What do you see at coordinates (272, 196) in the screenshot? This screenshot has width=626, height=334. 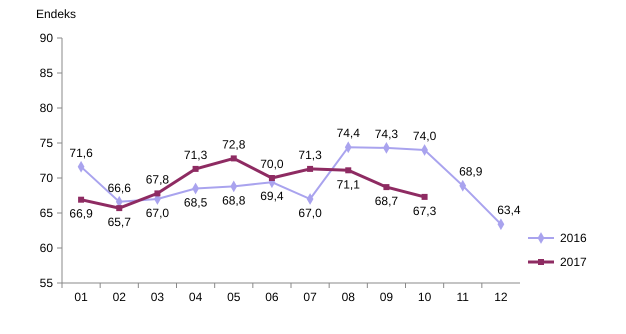 I see `data-label: 69,4` at bounding box center [272, 196].